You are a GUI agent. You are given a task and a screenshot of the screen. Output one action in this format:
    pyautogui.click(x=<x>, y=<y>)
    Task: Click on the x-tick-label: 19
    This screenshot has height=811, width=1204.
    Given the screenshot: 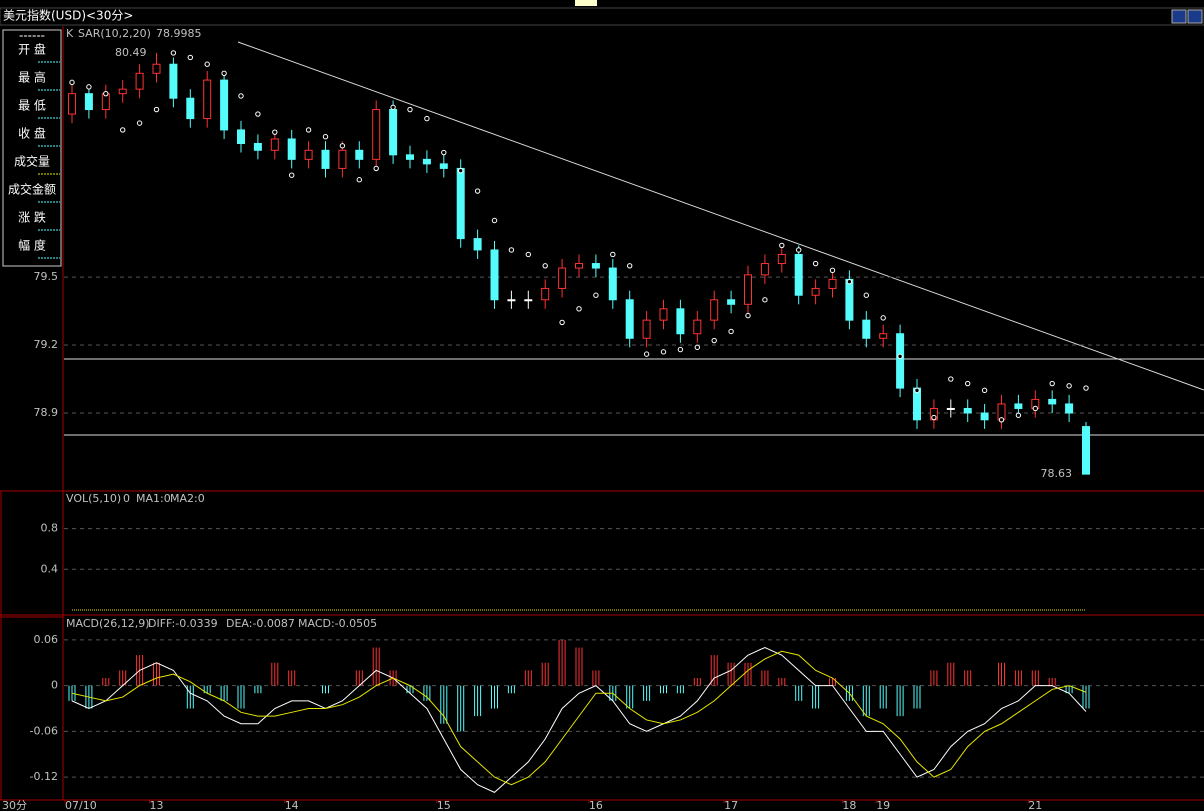 What is the action you would take?
    pyautogui.click(x=883, y=805)
    